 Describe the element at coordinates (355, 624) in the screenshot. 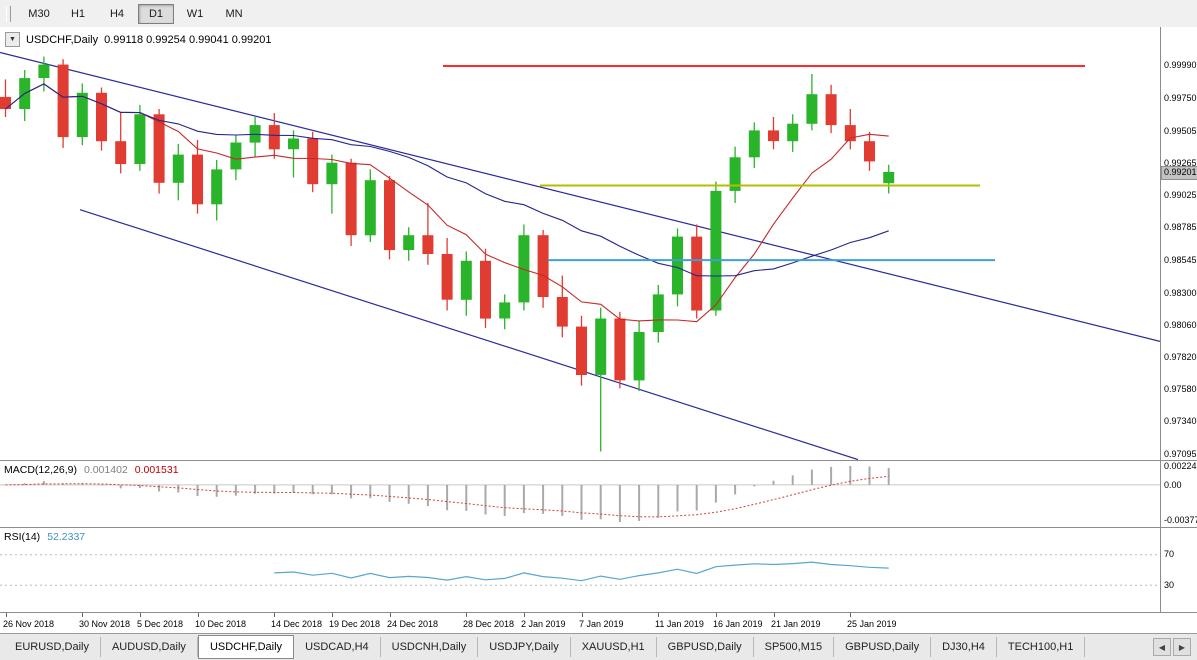

I see `time-axis-label: 19 Dec 2018` at that location.